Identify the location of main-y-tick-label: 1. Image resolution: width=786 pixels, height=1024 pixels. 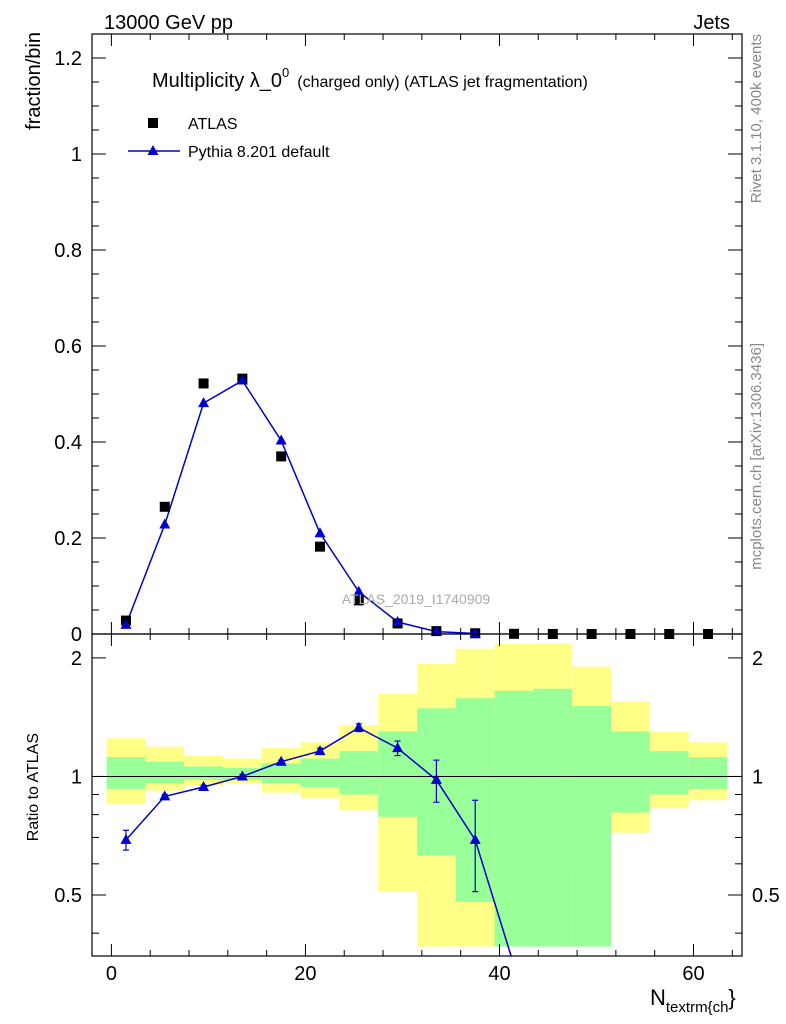
(76, 155).